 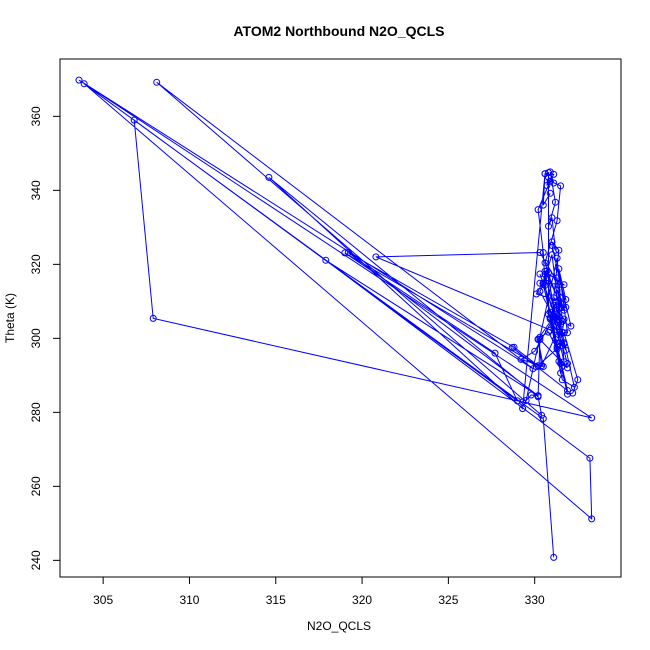 What do you see at coordinates (319, 591) in the screenshot?
I see `x-axis: 305 310 315 320 325 330` at bounding box center [319, 591].